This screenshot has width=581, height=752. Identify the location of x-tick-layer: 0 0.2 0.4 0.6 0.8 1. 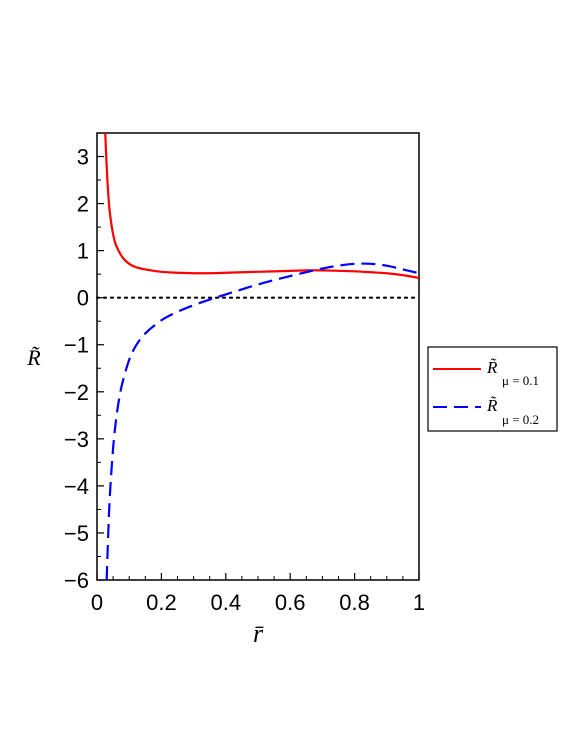
(258, 594).